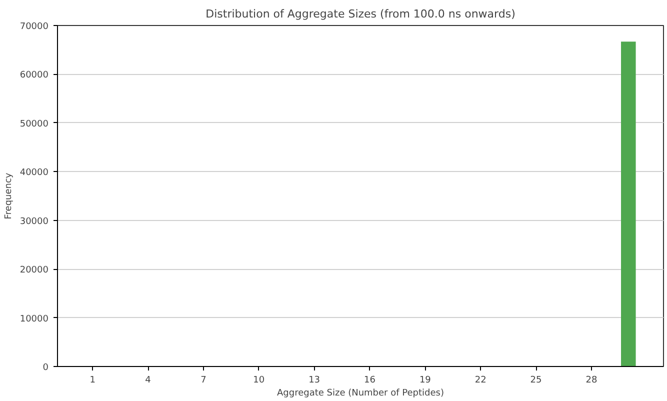 This screenshot has height=401, width=667. What do you see at coordinates (93, 381) in the screenshot?
I see `x-tick-label: 1` at bounding box center [93, 381].